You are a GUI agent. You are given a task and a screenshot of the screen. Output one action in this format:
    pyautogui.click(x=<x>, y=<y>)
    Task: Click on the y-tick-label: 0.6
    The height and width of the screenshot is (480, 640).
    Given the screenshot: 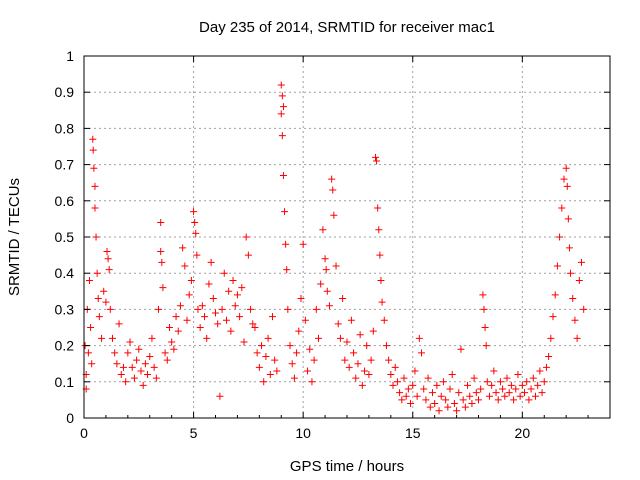 What is the action you would take?
    pyautogui.click(x=65, y=201)
    